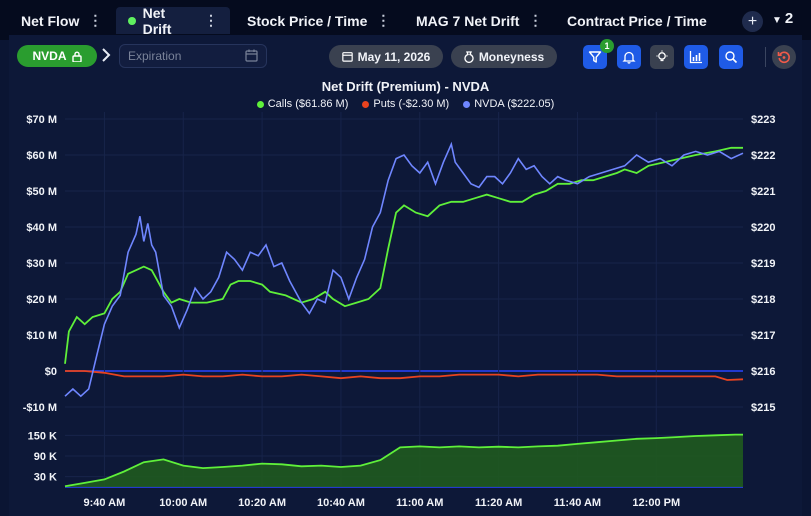 The image size is (811, 516). What do you see at coordinates (308, 104) in the screenshot?
I see `legend-label: Calls ($61.86 M)` at bounding box center [308, 104].